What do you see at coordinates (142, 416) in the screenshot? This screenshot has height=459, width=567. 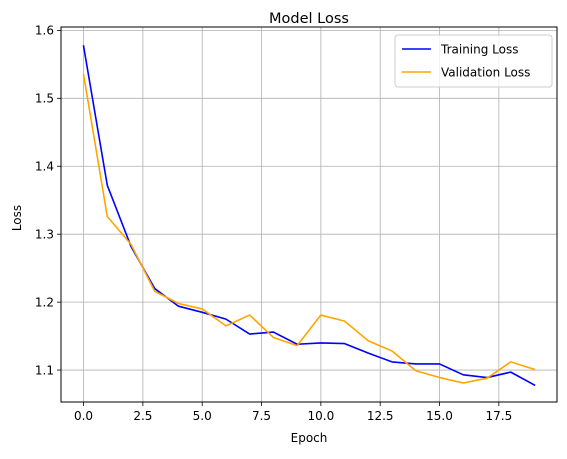 I see `x-tick-label: 2.5` at bounding box center [142, 416].